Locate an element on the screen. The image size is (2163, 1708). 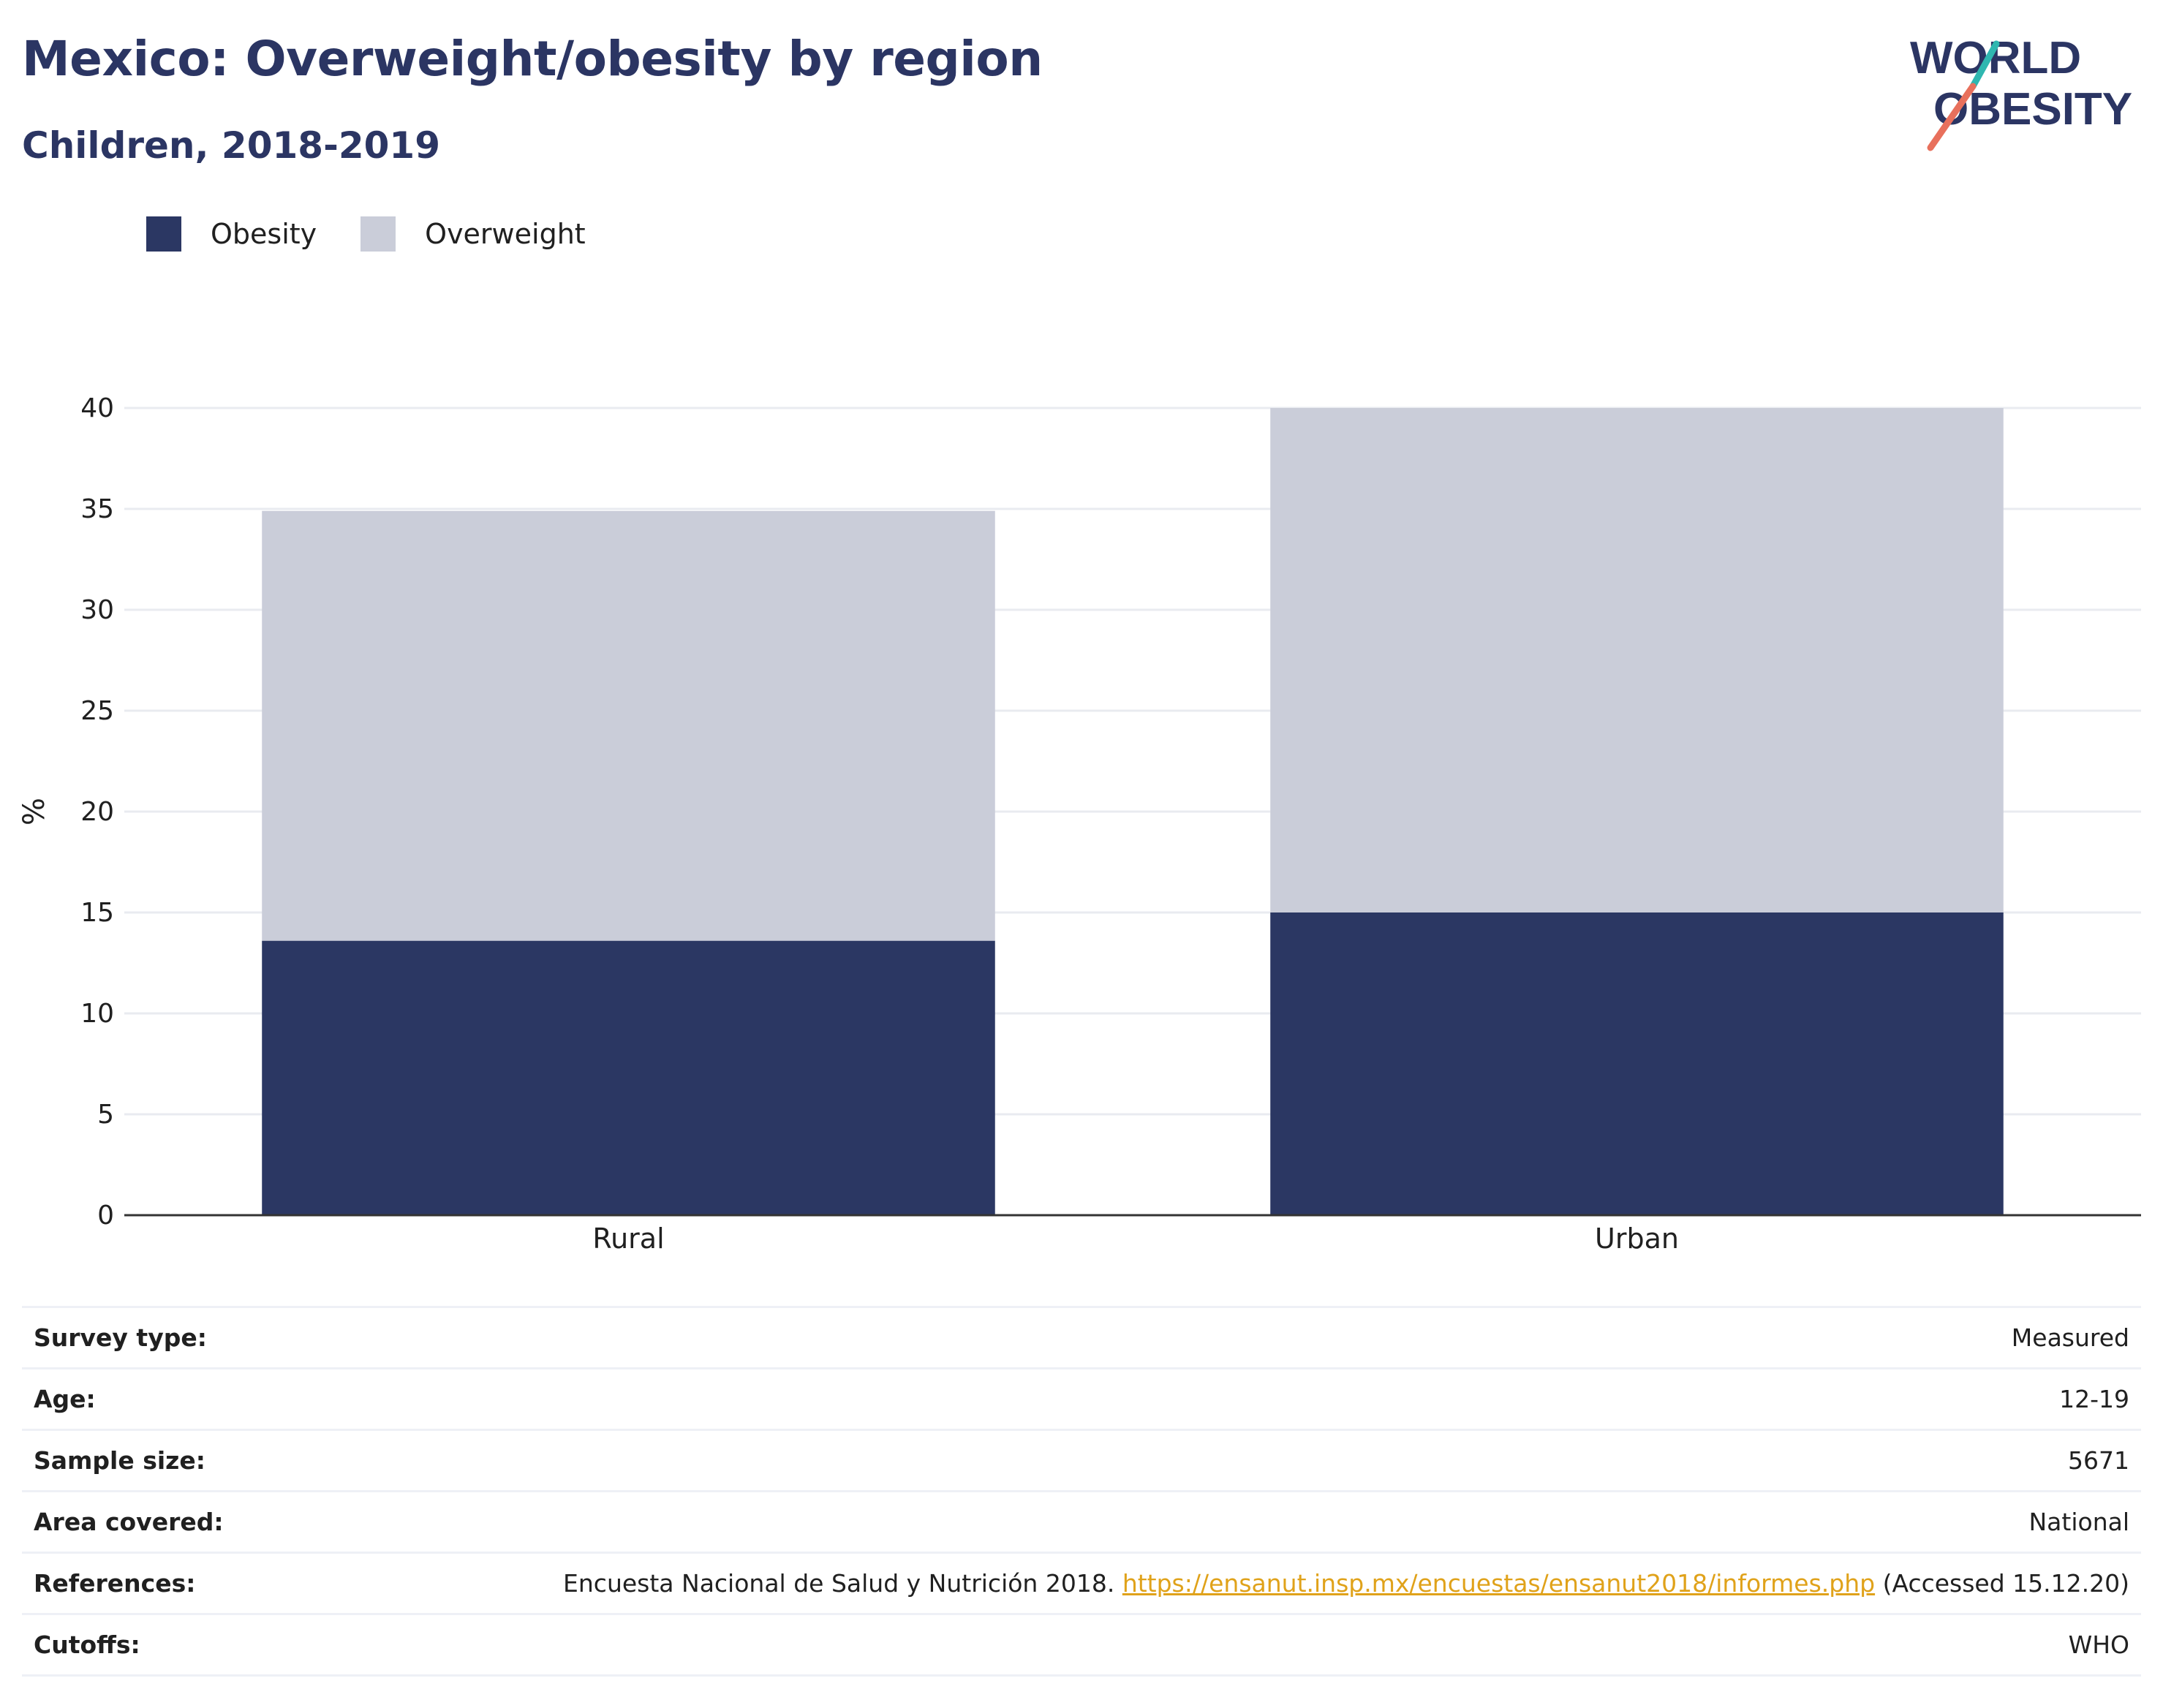
x-tick-label: Rural is located at coordinates (628, 1239).